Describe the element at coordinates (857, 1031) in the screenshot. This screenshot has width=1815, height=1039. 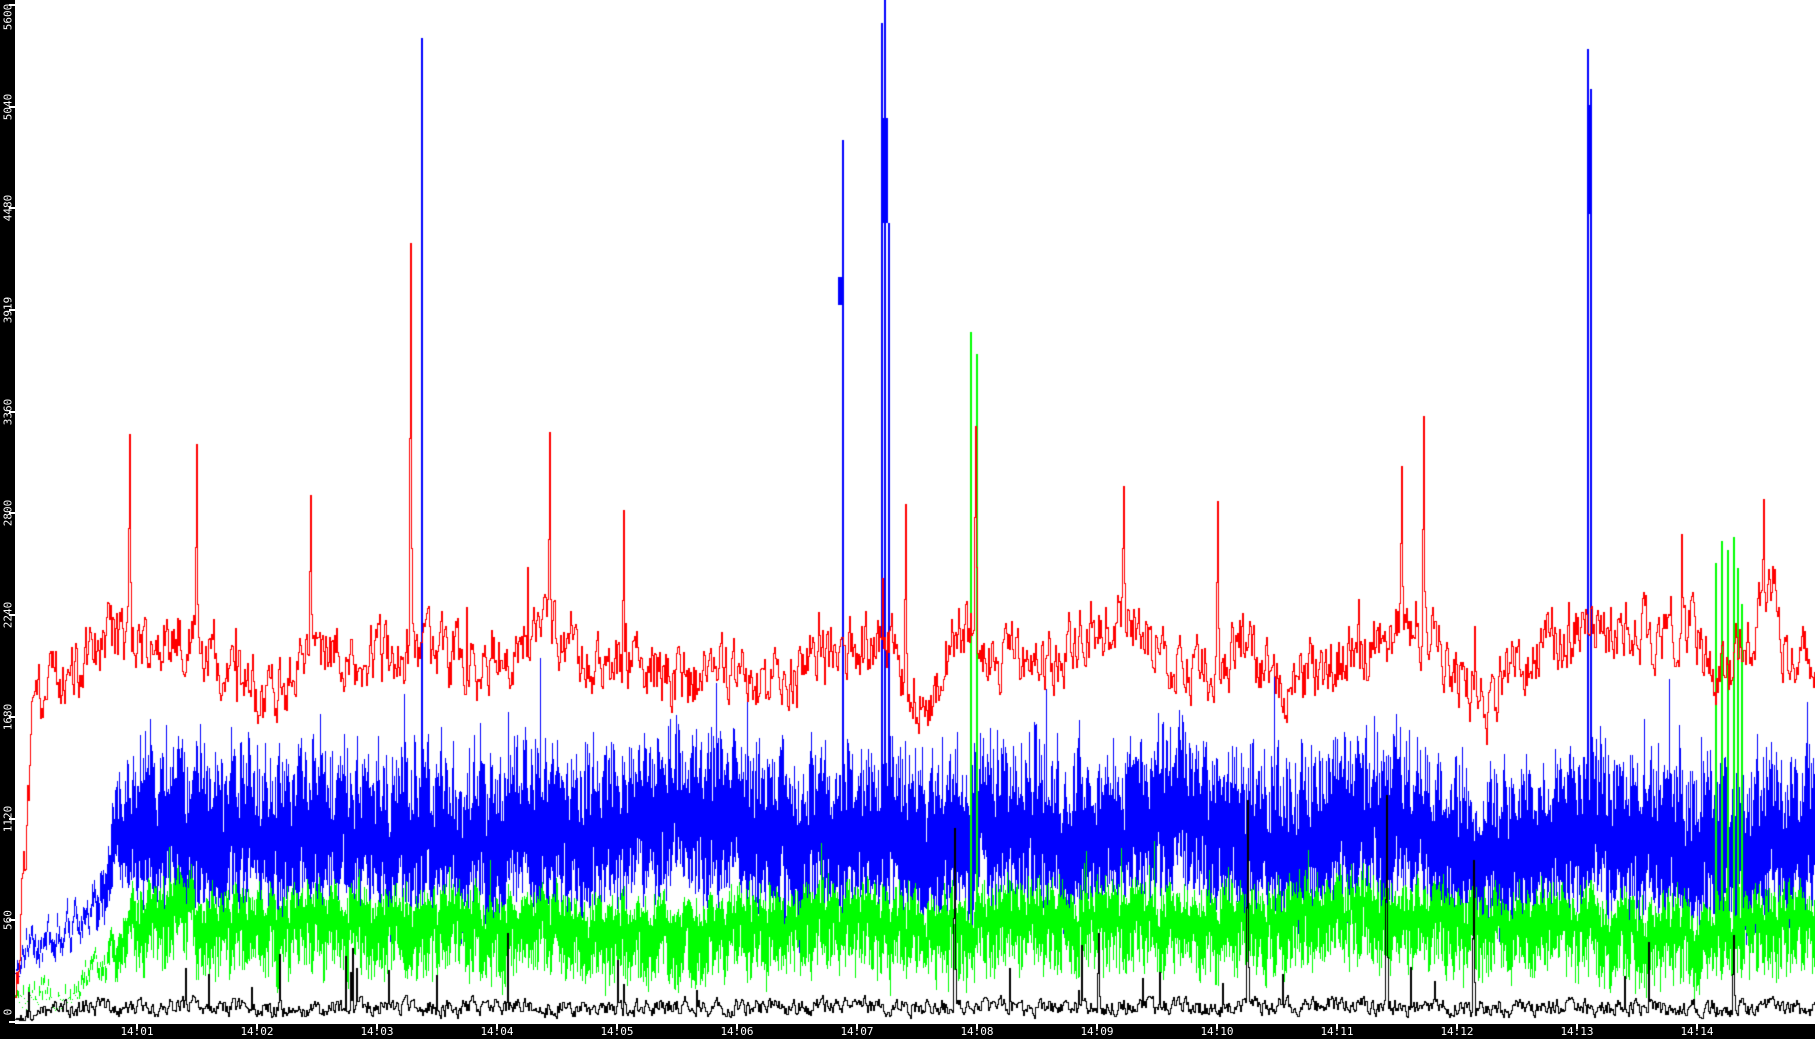
I see `x-tick-label: 14:07` at that location.